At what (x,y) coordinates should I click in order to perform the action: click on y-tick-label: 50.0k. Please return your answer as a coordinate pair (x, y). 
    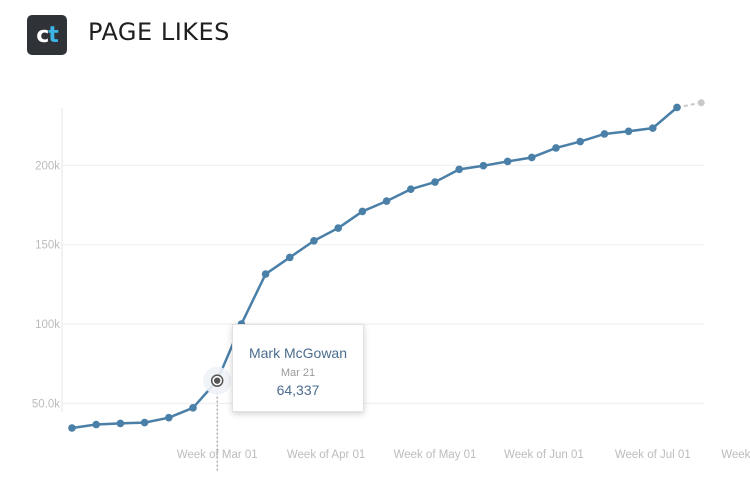
    Looking at the image, I should click on (46, 404).